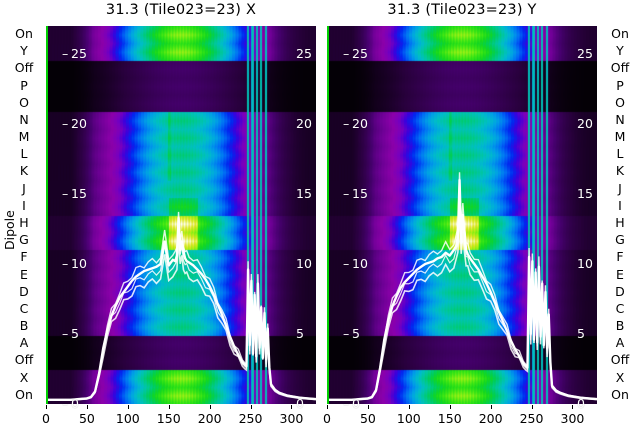  Describe the element at coordinates (181, 10) in the screenshot. I see `panel-title-x: 31.3 (Tile023=23) X` at that location.